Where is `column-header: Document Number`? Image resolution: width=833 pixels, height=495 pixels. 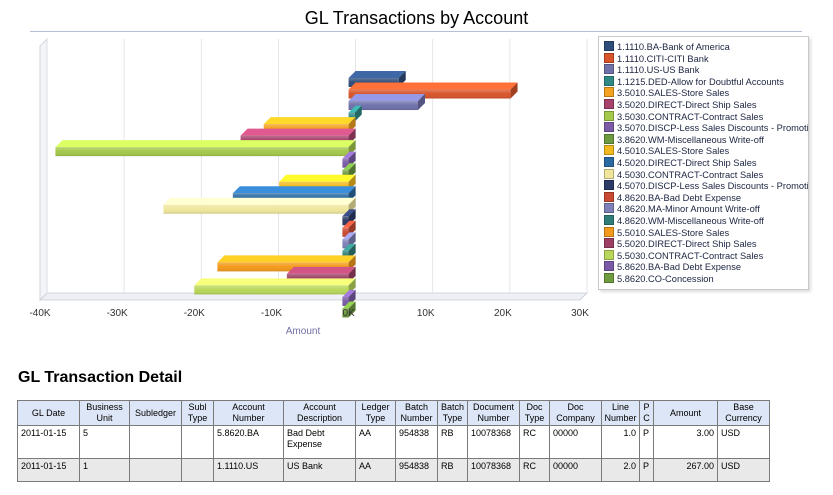 column-header: Document Number is located at coordinates (493, 413).